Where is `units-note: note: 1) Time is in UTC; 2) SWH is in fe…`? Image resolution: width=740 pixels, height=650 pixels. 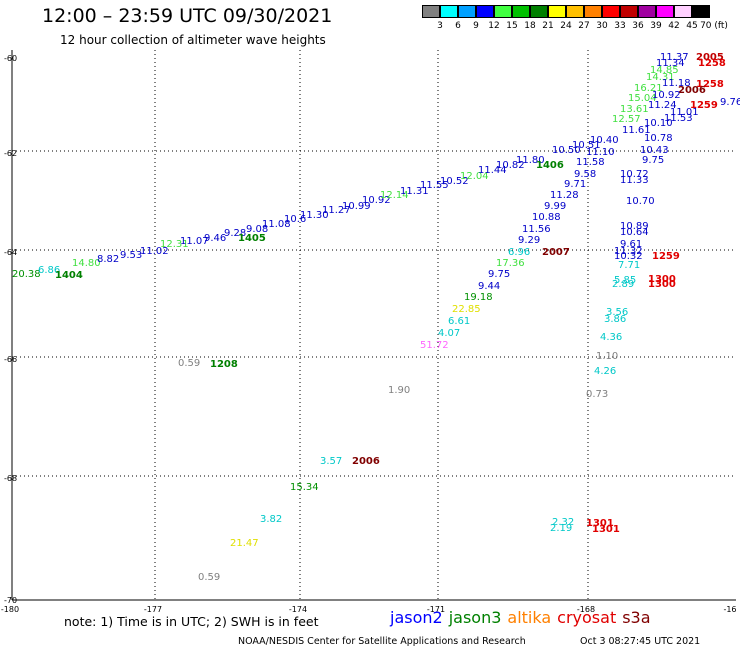 units-note: note: 1) Time is in UTC; 2) SWH is in fe… is located at coordinates (191, 621).